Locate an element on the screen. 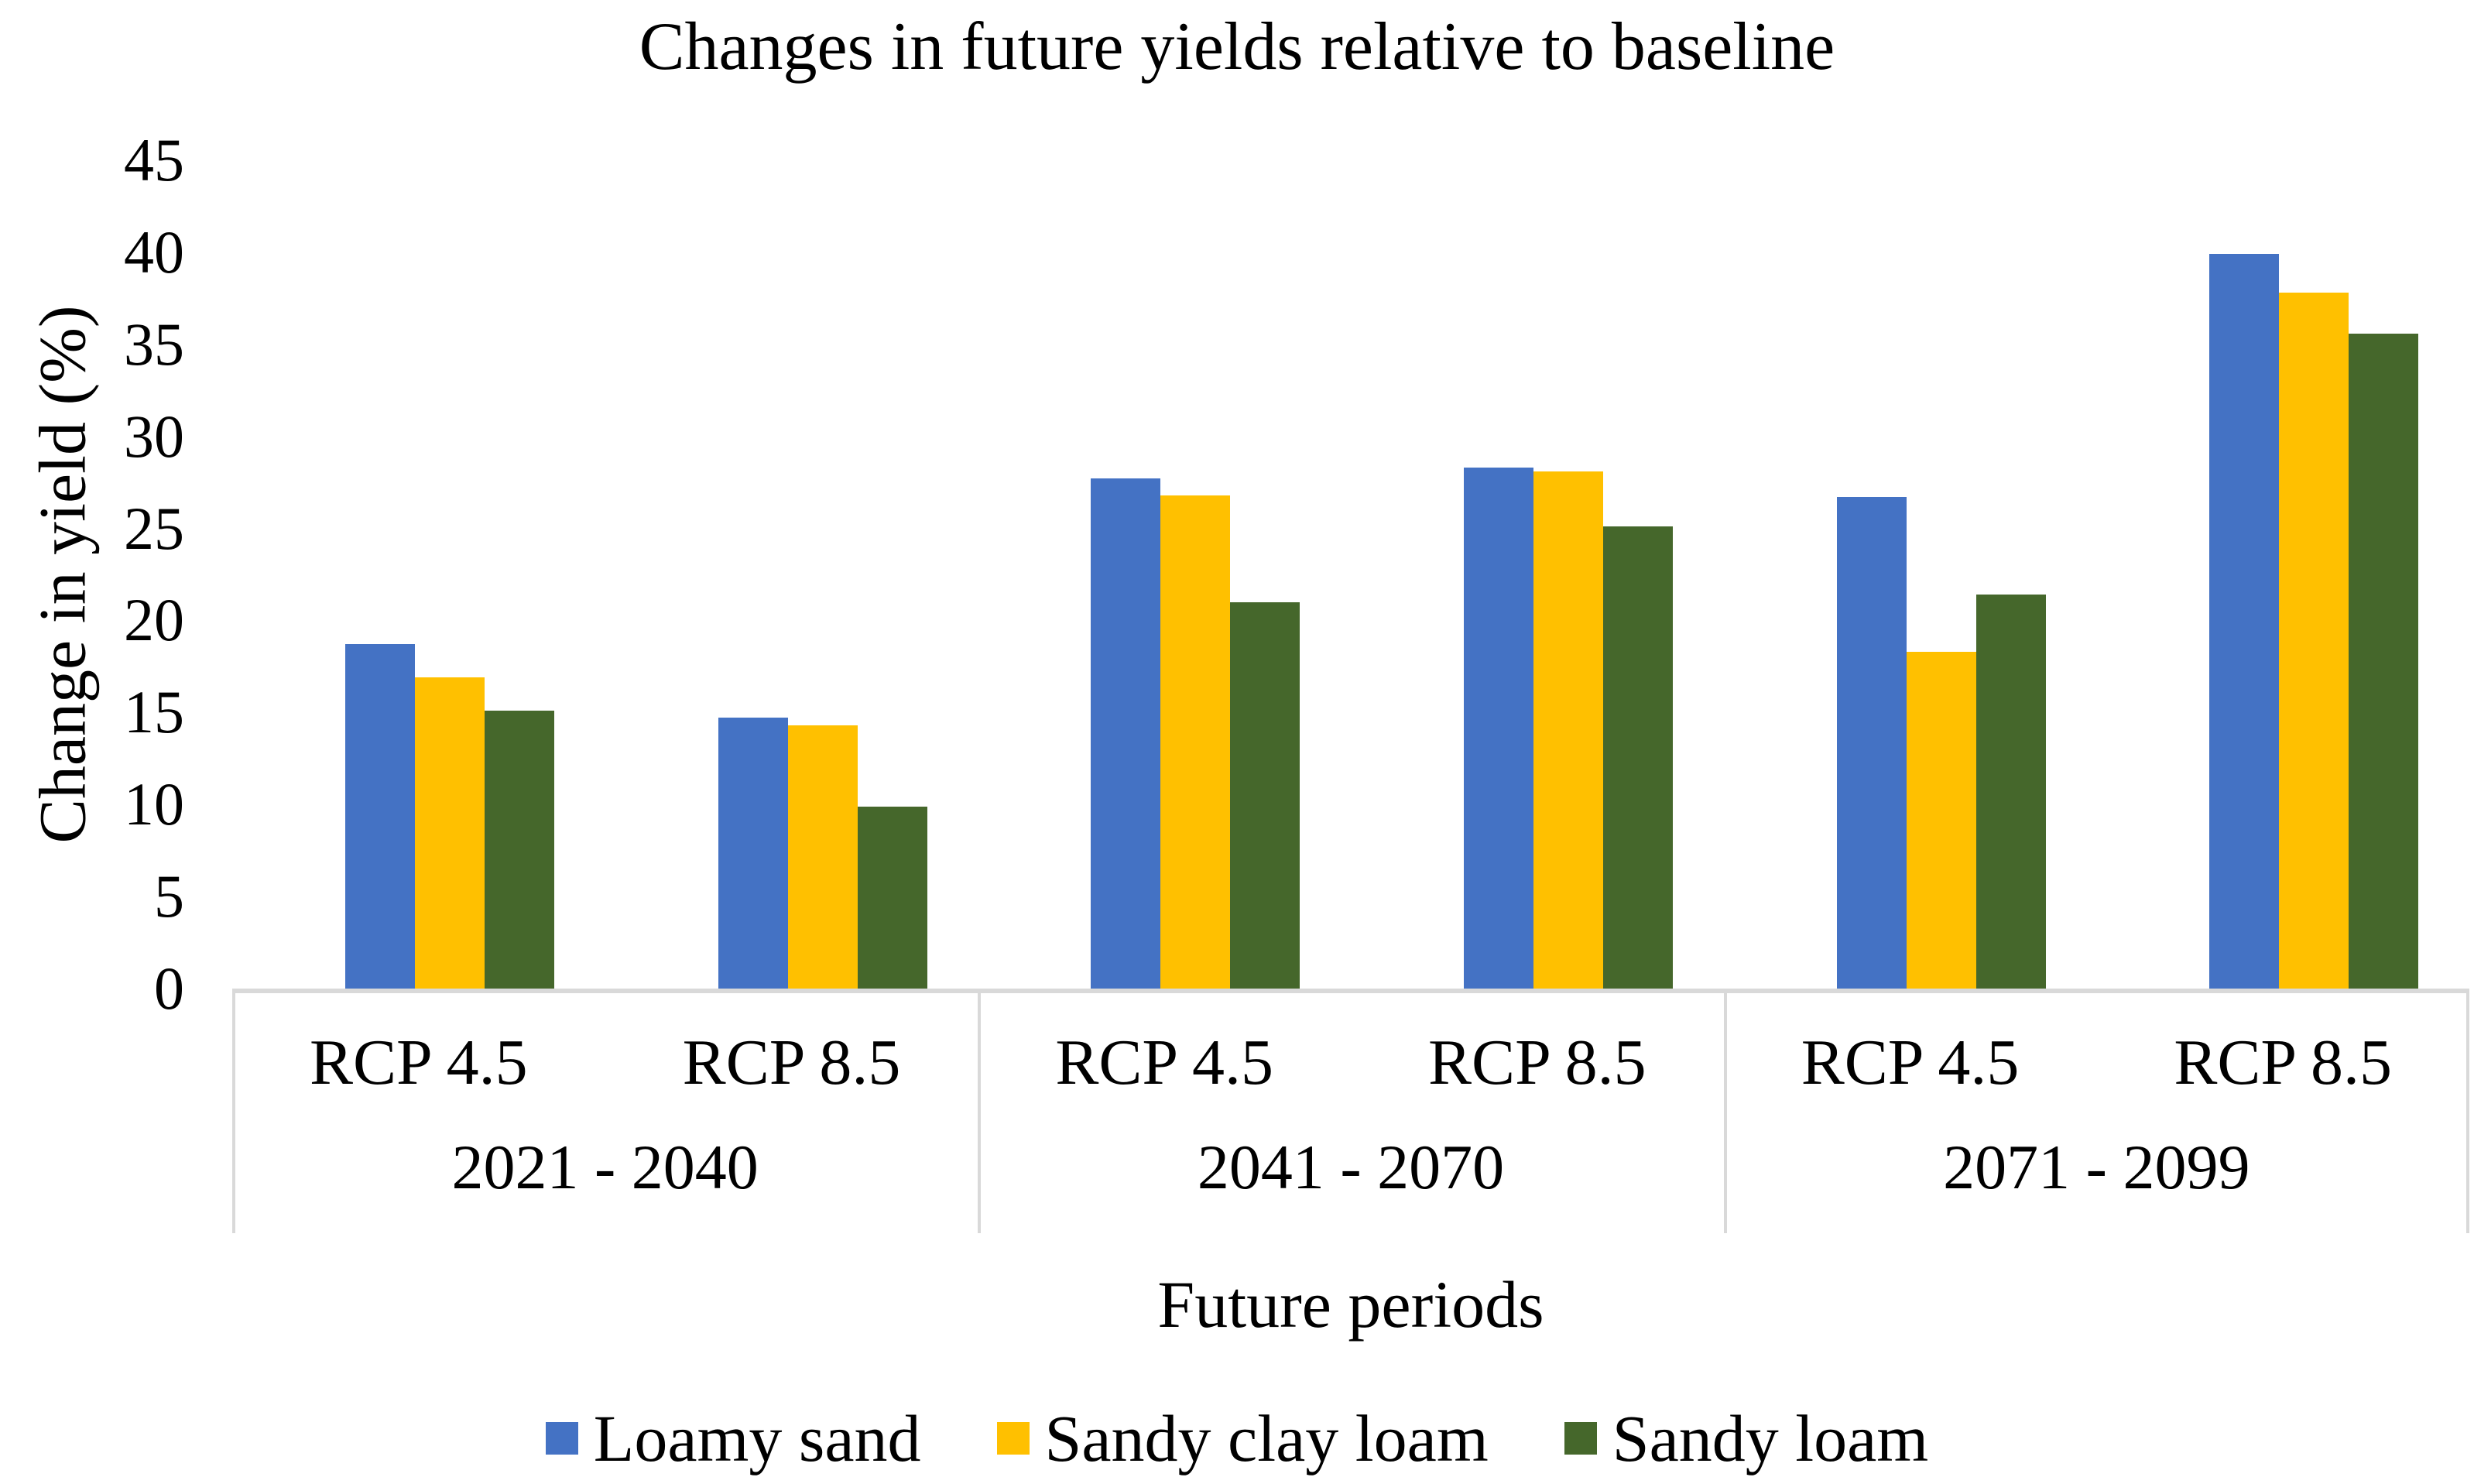 This screenshot has height=1484, width=2474. period-label-row: 2021 - 2040 2041 - 2070 2071 - 2099 is located at coordinates (1350, 1167).